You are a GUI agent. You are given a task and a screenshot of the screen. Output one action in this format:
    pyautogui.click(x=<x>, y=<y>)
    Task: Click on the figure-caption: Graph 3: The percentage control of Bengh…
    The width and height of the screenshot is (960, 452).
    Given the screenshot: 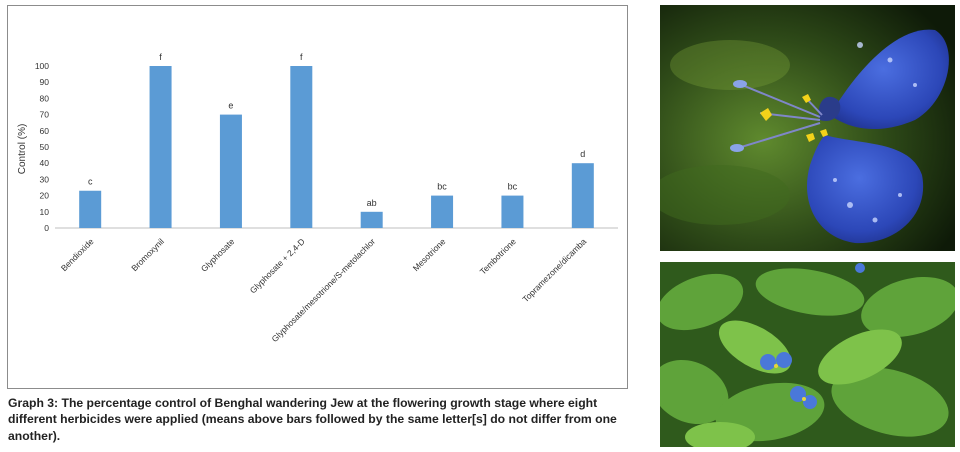 What is the action you would take?
    pyautogui.click(x=312, y=419)
    